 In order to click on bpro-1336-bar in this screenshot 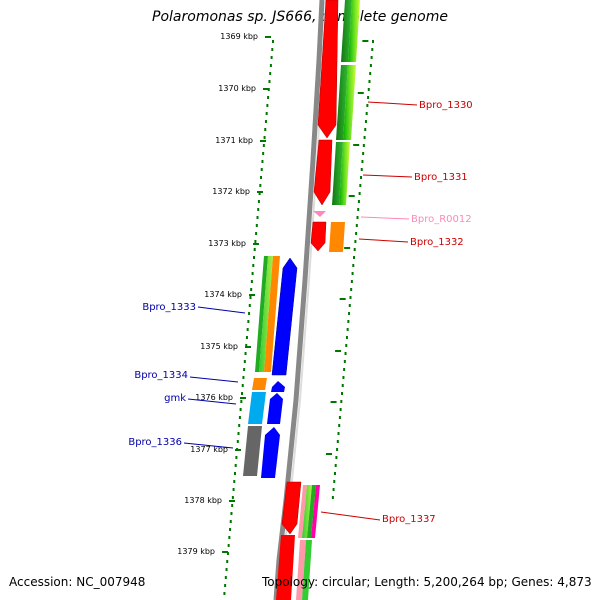, I will do `click(252, 451)`.